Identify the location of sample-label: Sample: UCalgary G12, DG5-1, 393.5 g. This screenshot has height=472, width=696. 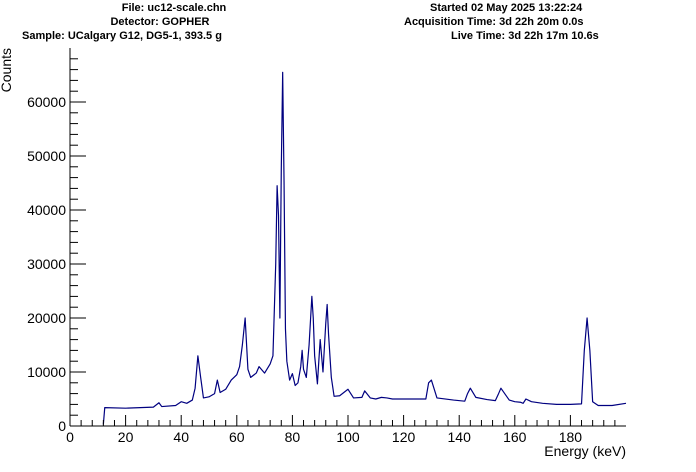
(122, 36).